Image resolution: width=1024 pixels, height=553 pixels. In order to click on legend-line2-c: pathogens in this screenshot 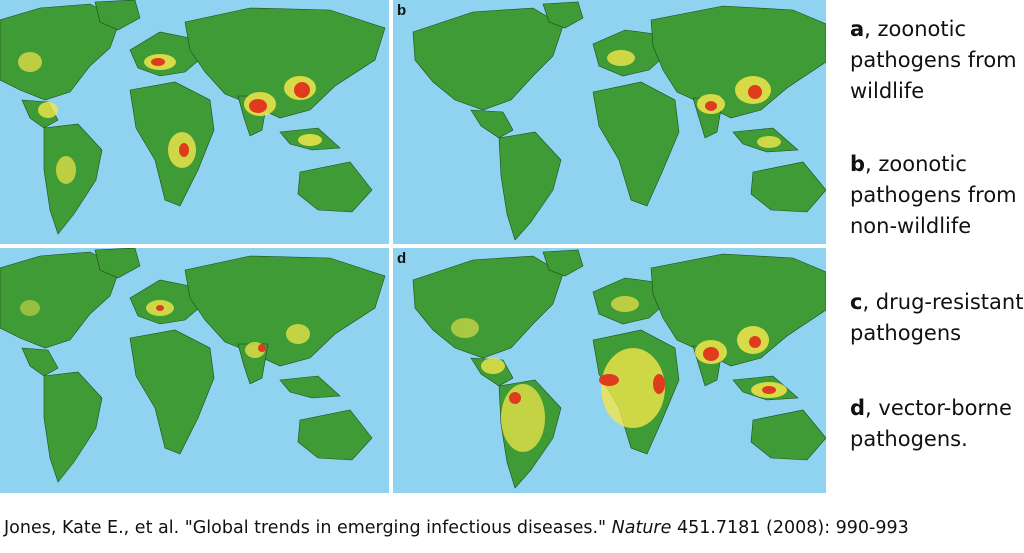, I will do `click(906, 333)`.